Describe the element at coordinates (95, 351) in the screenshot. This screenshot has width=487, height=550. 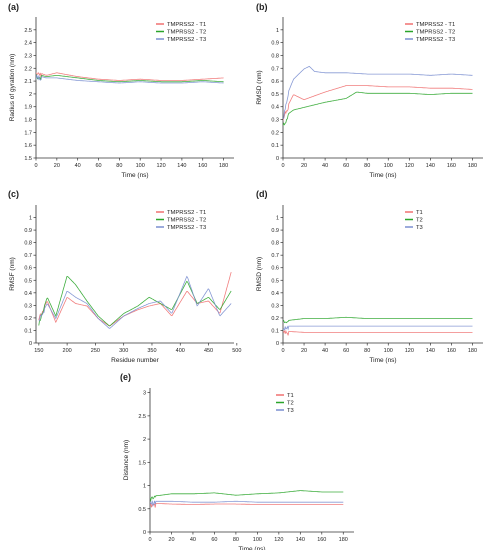
I see `x-tick-label: 250` at that location.